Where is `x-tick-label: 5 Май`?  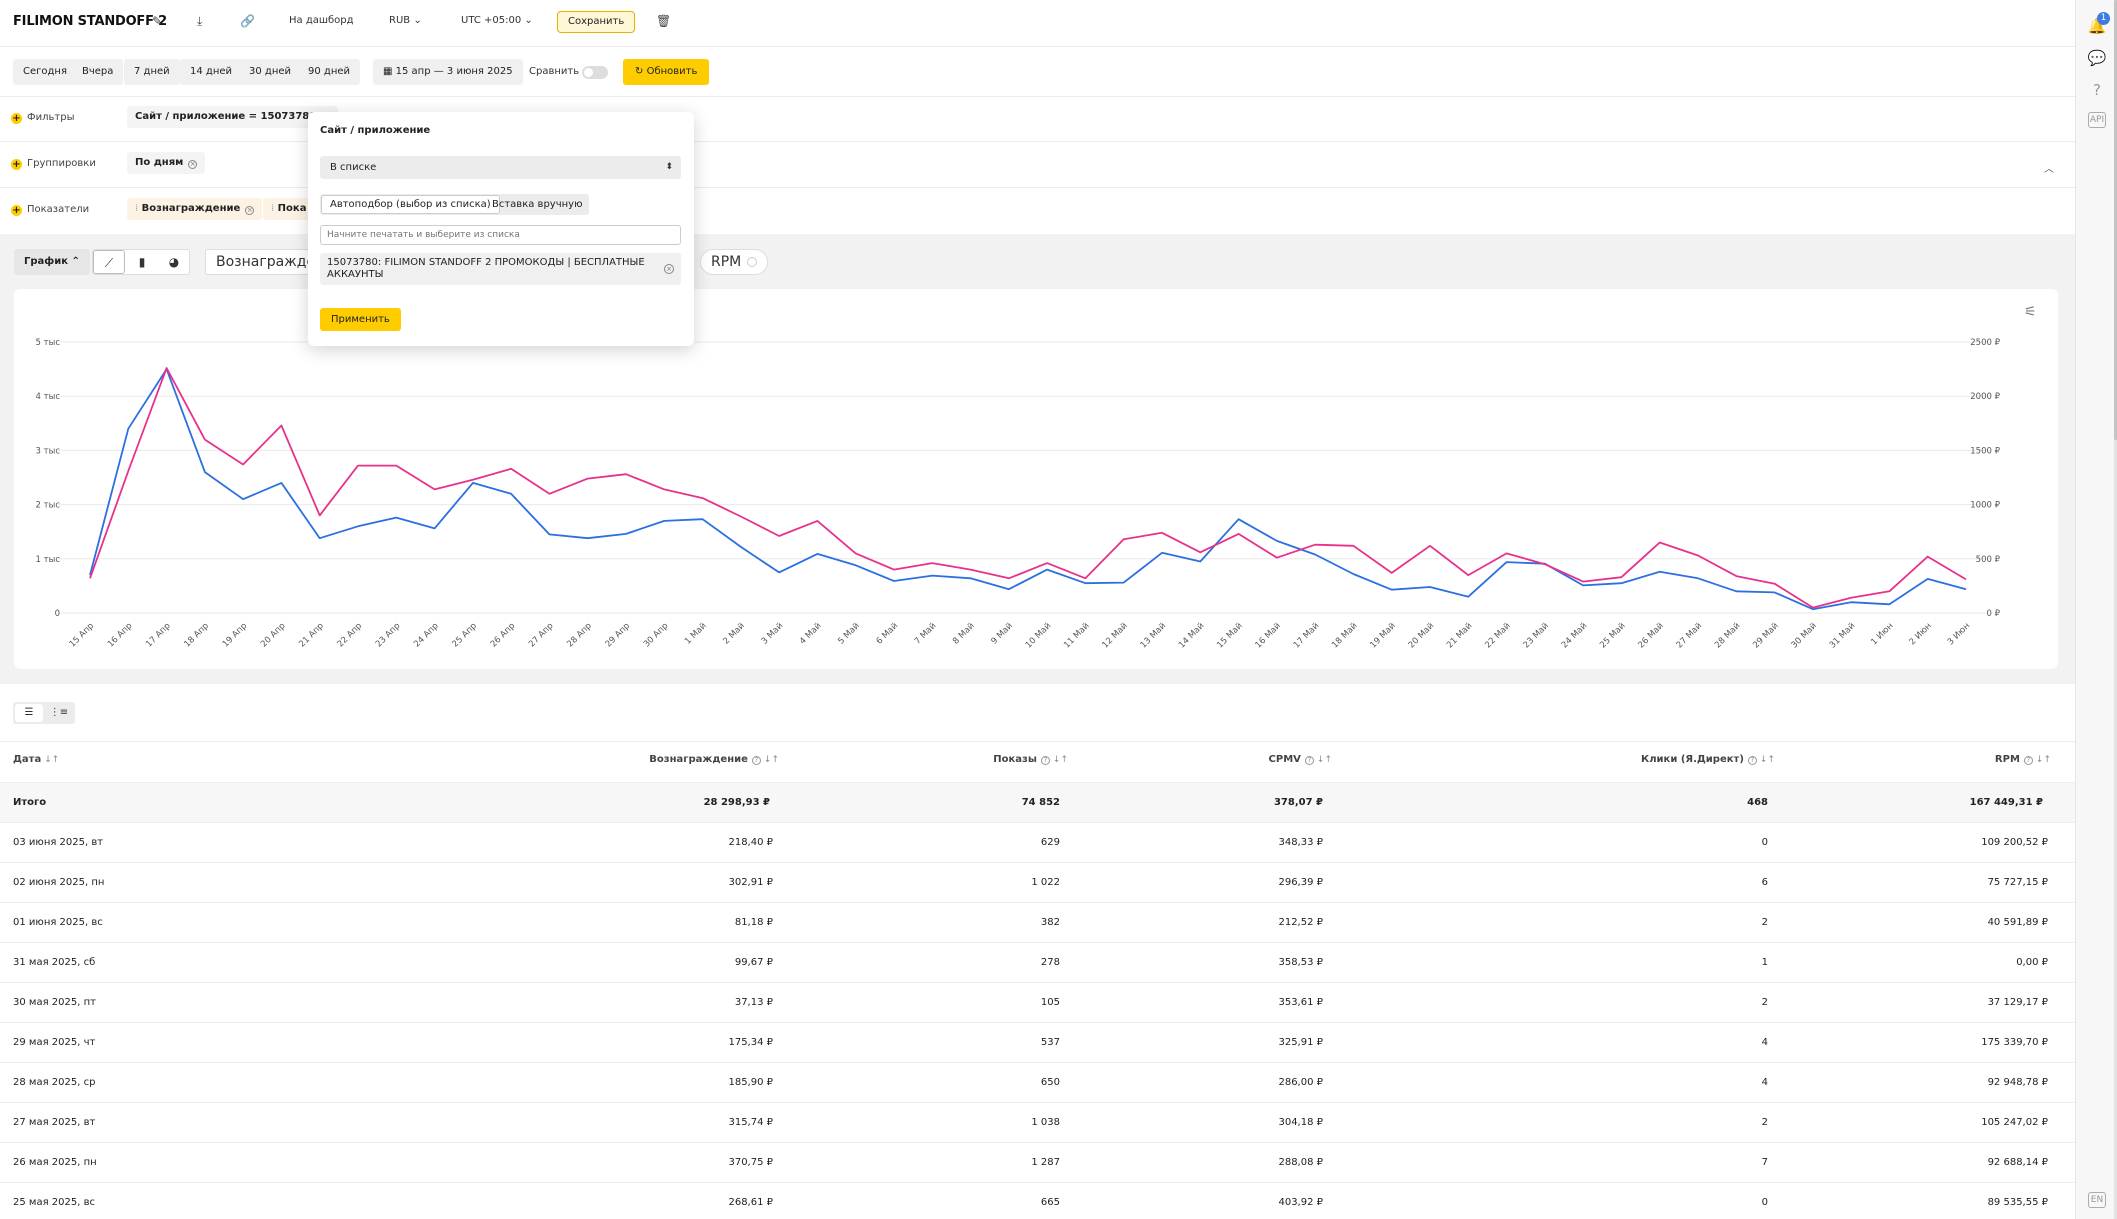 x-tick-label: 5 Май is located at coordinates (849, 634).